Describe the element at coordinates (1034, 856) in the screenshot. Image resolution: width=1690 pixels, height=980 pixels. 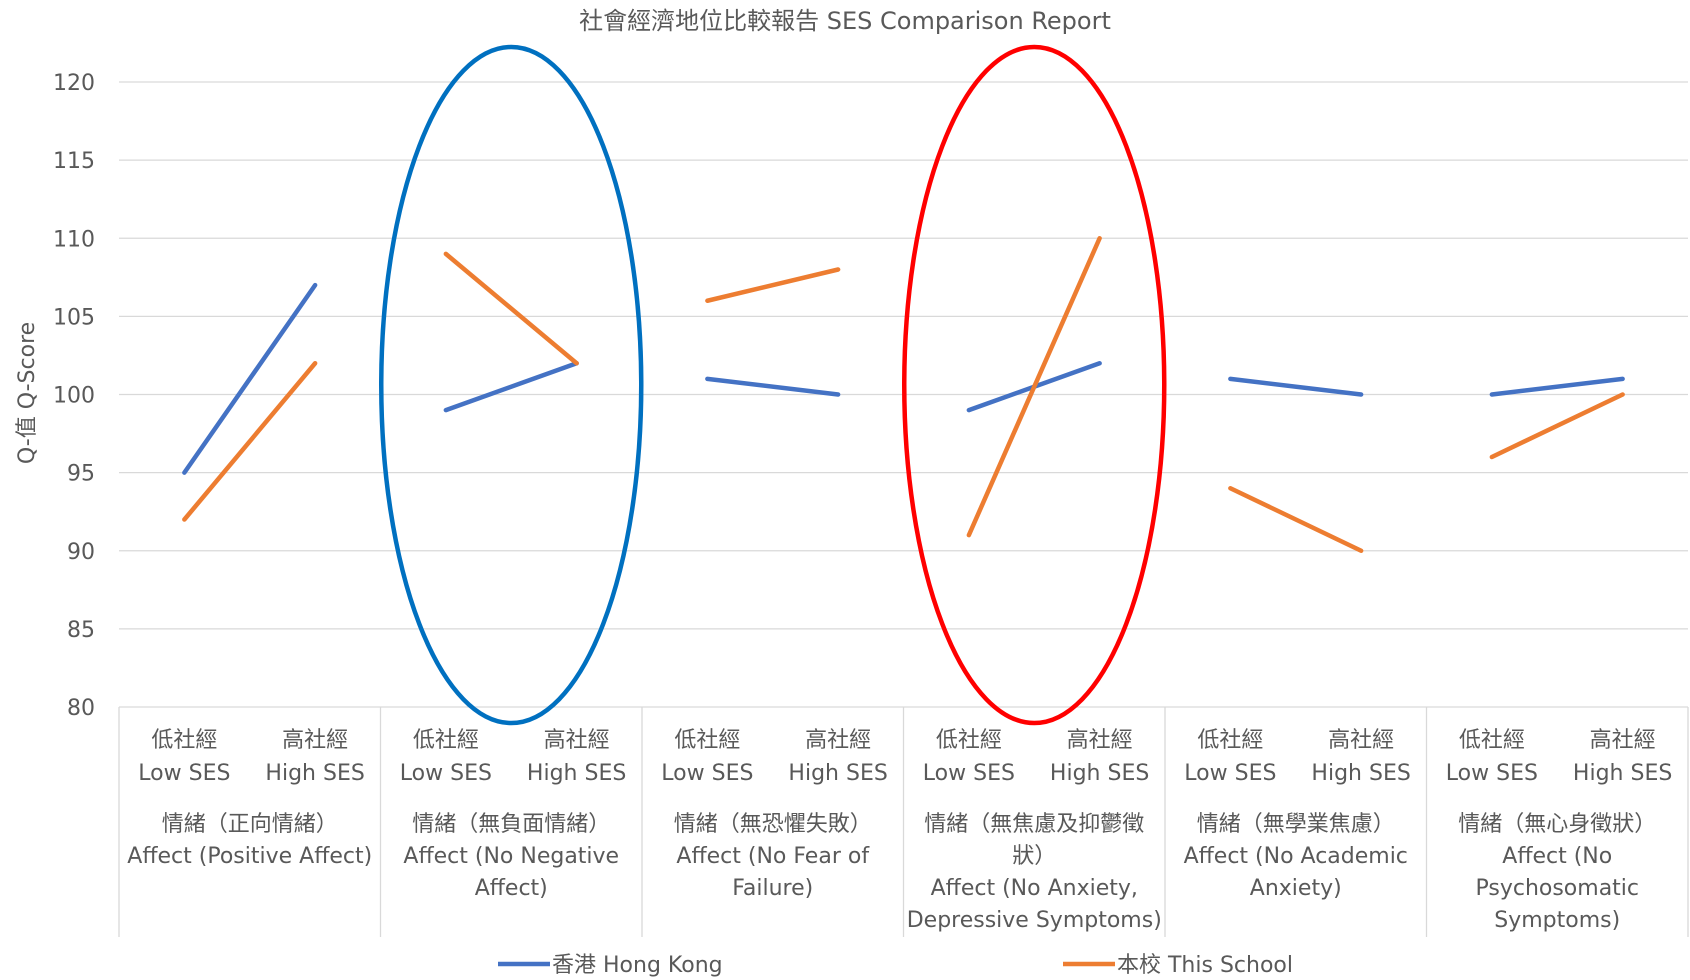
I see `group-label: 狀）` at that location.